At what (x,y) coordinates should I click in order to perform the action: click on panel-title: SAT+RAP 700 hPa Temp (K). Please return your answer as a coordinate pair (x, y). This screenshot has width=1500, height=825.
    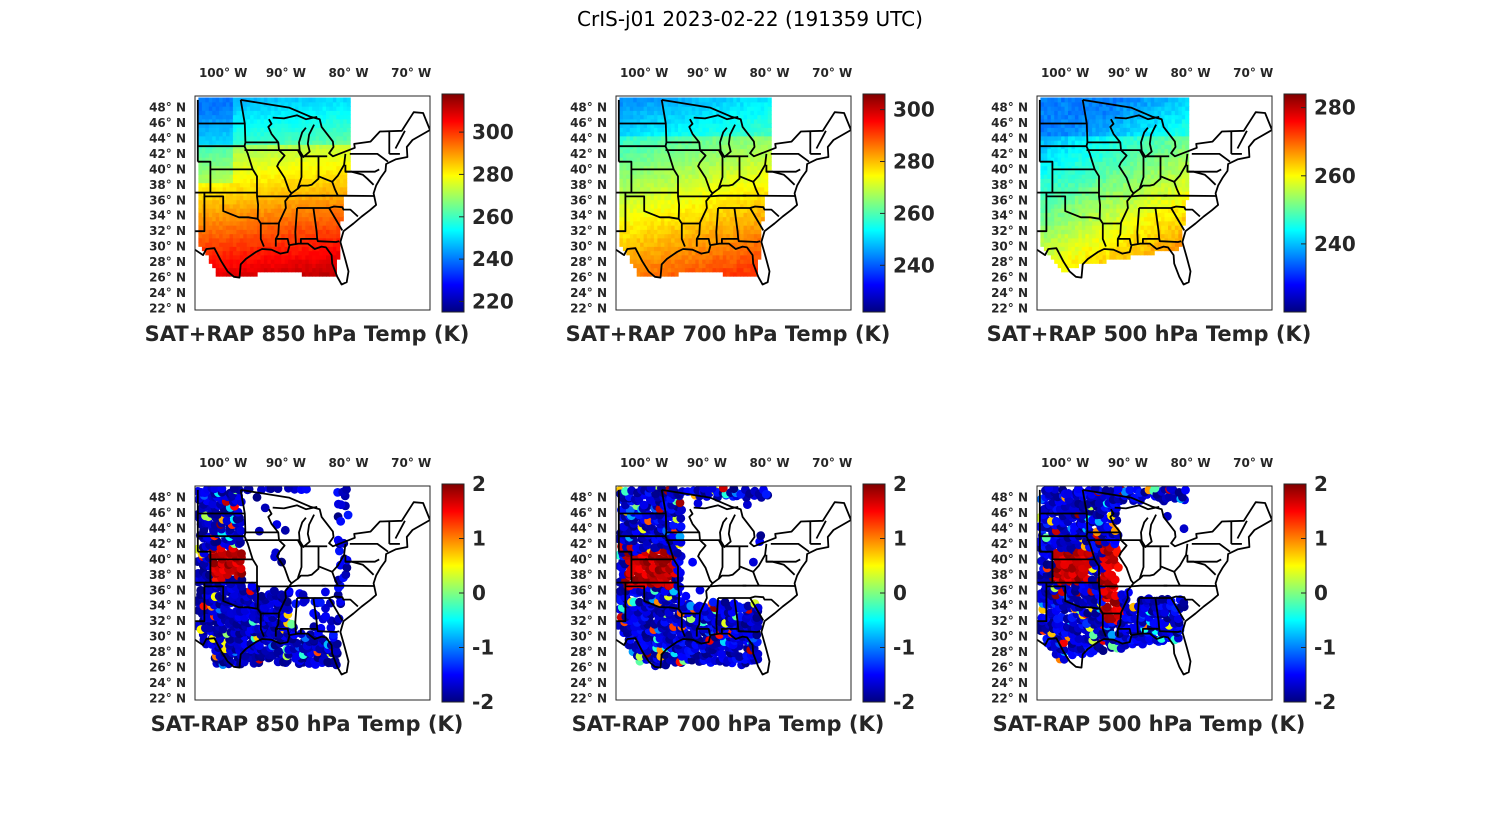
    Looking at the image, I should click on (728, 334).